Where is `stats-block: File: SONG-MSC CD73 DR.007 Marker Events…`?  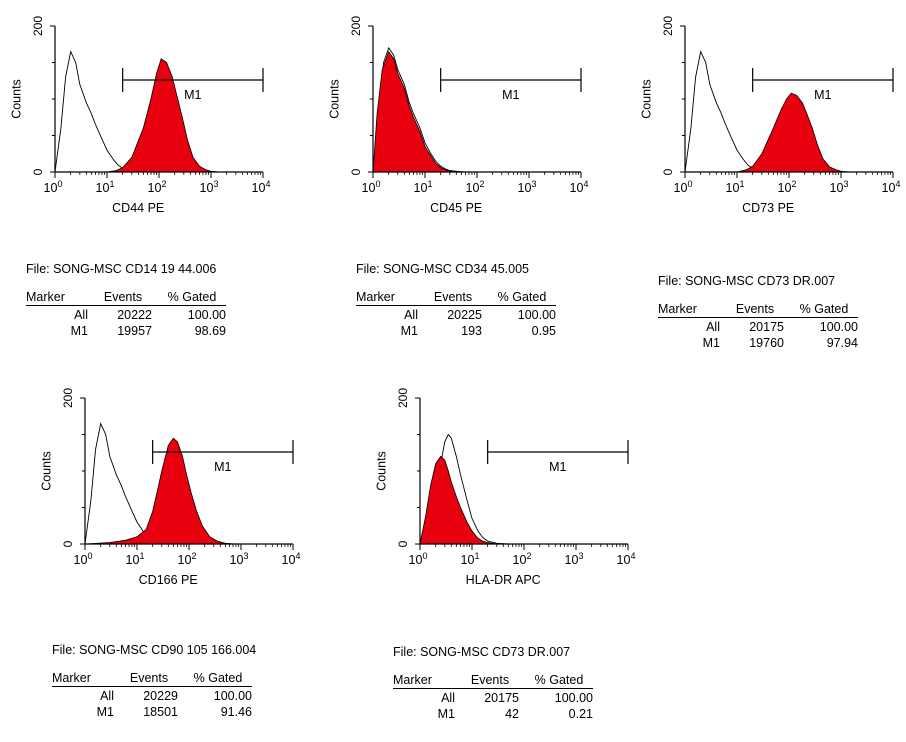 stats-block: File: SONG-MSC CD73 DR.007 Marker Events… is located at coordinates (493, 683).